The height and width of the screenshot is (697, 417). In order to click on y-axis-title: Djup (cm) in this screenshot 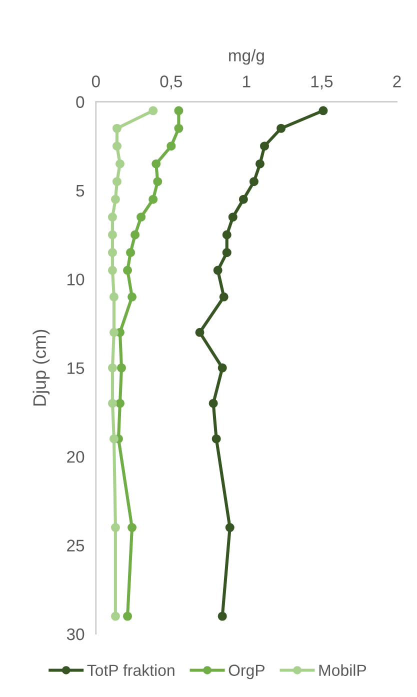, I will do `click(41, 368)`.